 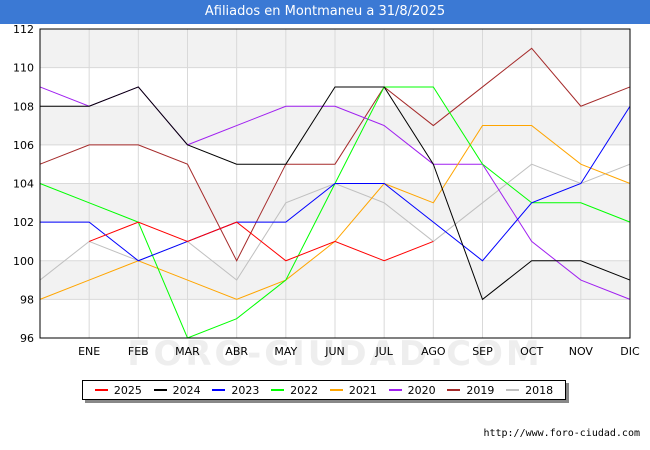 What do you see at coordinates (539, 390) in the screenshot?
I see `legend-label: 2018` at bounding box center [539, 390].